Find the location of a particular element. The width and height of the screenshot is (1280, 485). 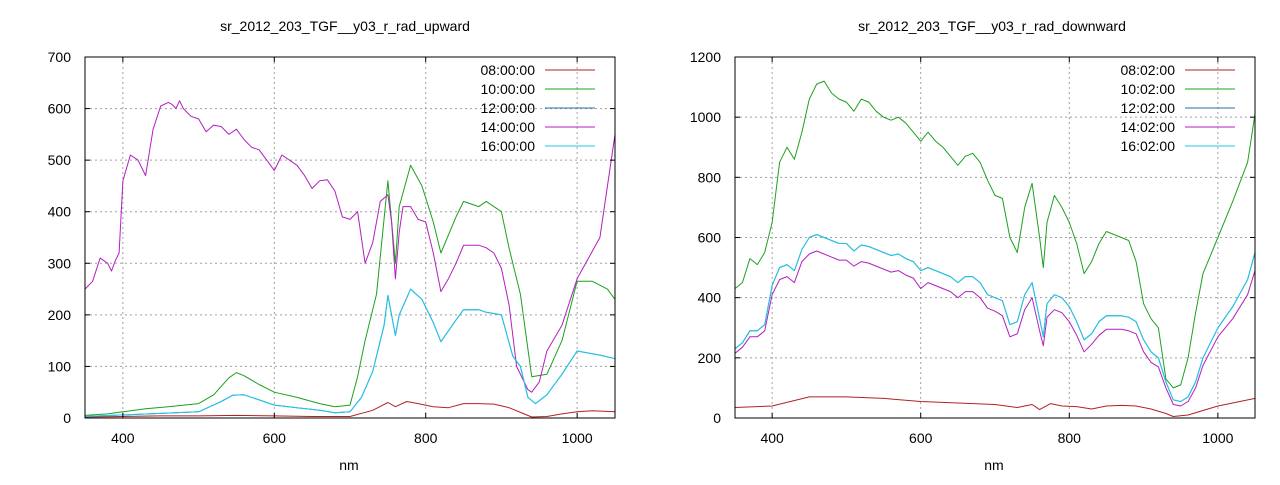

y-tick-label: 1200 is located at coordinates (705, 57).